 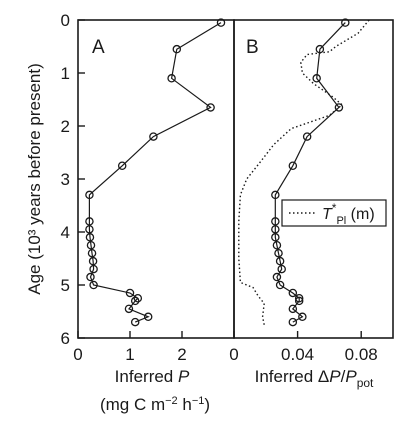 I want to click on x-tick-label: 1, so click(x=129, y=354).